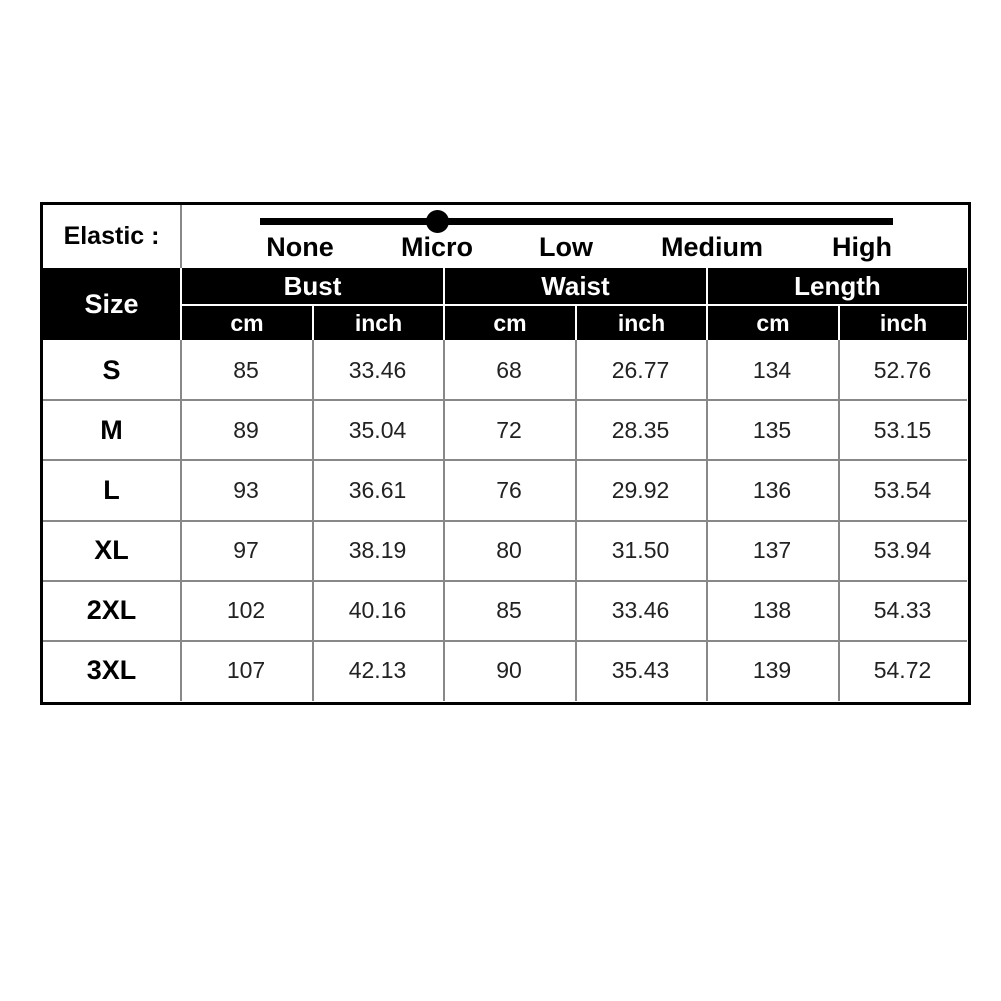  Describe the element at coordinates (640, 550) in the screenshot. I see `measurement: 31.50` at that location.